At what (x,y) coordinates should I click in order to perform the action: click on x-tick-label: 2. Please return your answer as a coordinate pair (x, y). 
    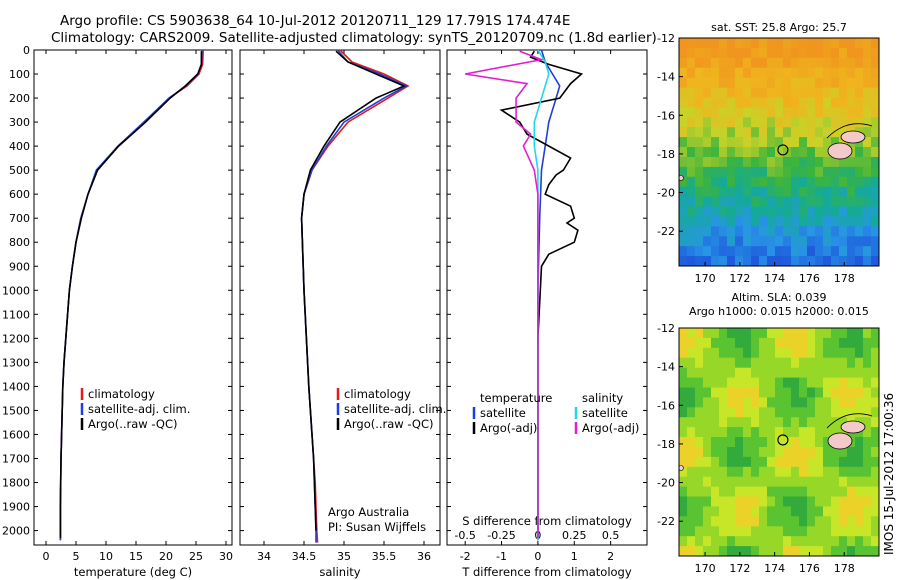
    Looking at the image, I should click on (610, 556).